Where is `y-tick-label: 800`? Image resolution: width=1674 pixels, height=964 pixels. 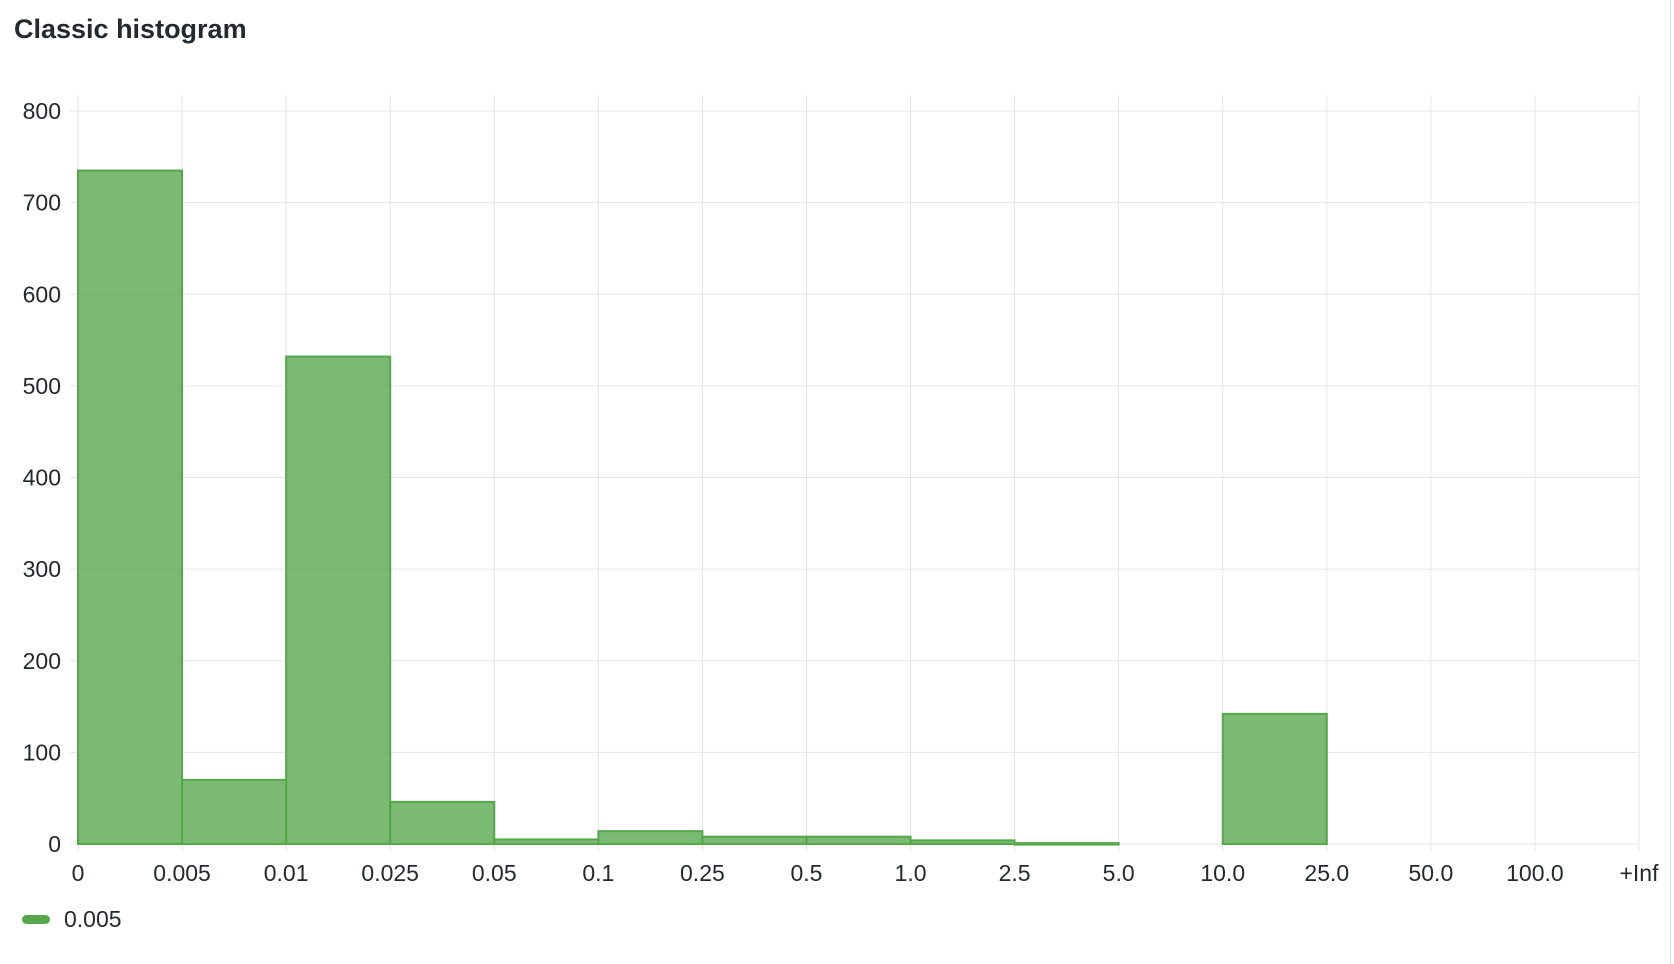 y-tick-label: 800 is located at coordinates (42, 111).